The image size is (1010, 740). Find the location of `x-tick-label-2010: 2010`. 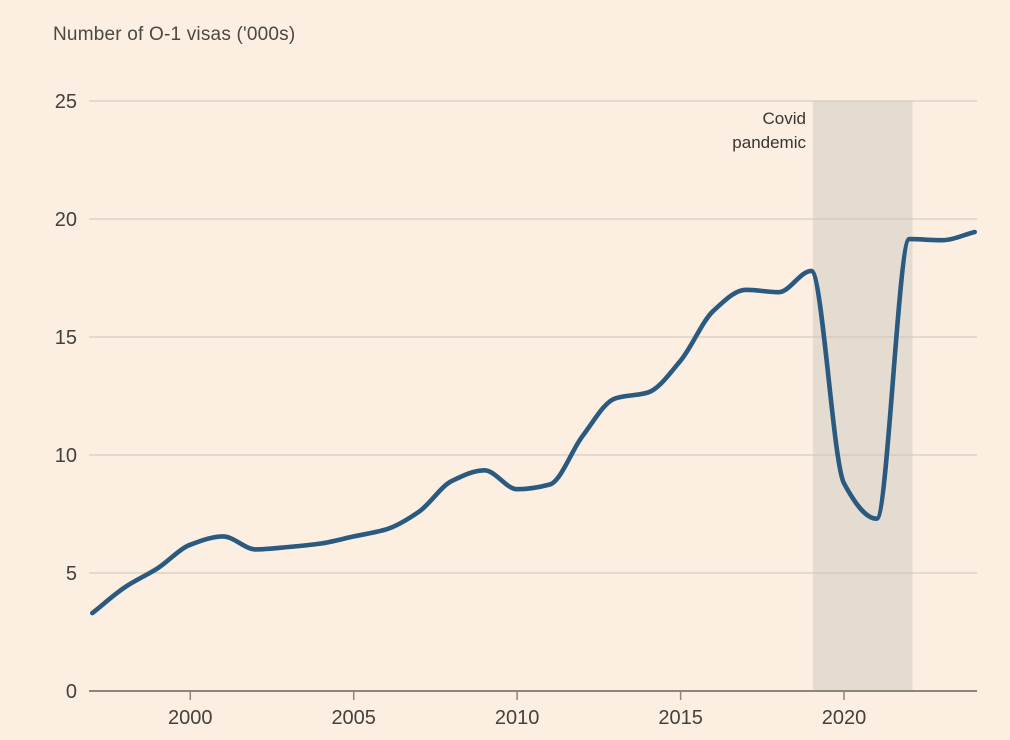

x-tick-label-2010: 2010 is located at coordinates (517, 718).